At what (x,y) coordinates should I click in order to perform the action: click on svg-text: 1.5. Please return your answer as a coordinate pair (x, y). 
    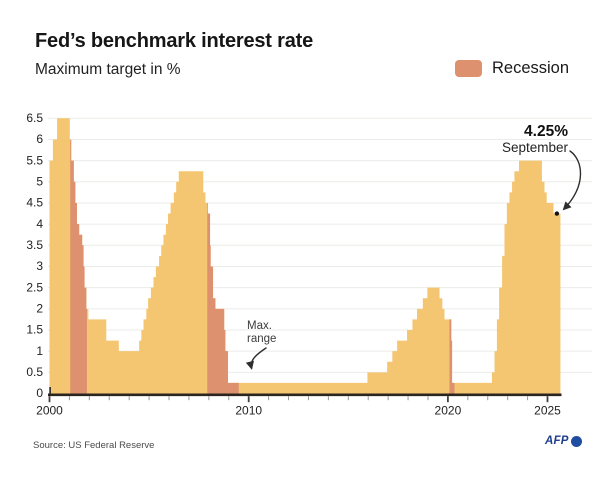
    Looking at the image, I should click on (34, 330).